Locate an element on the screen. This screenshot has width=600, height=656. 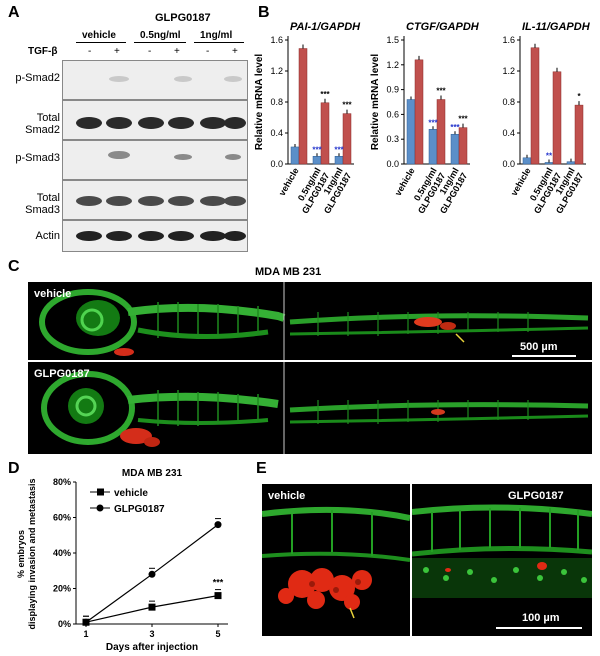
chart-title: PAI-1/GAPDH is located at coordinates (325, 27).